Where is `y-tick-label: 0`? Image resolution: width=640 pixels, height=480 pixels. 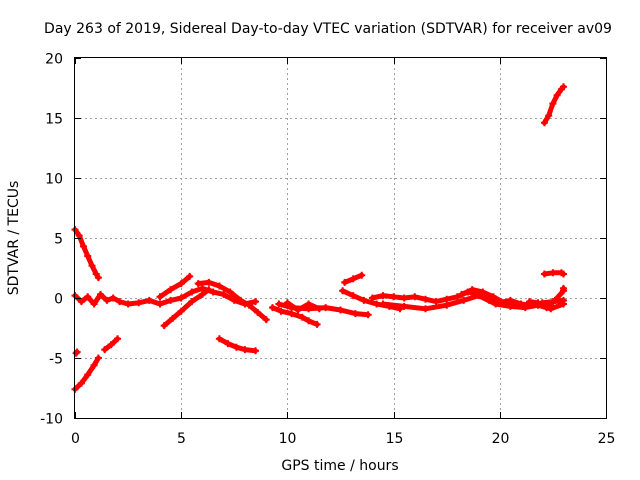 y-tick-label: 0 is located at coordinates (58, 300).